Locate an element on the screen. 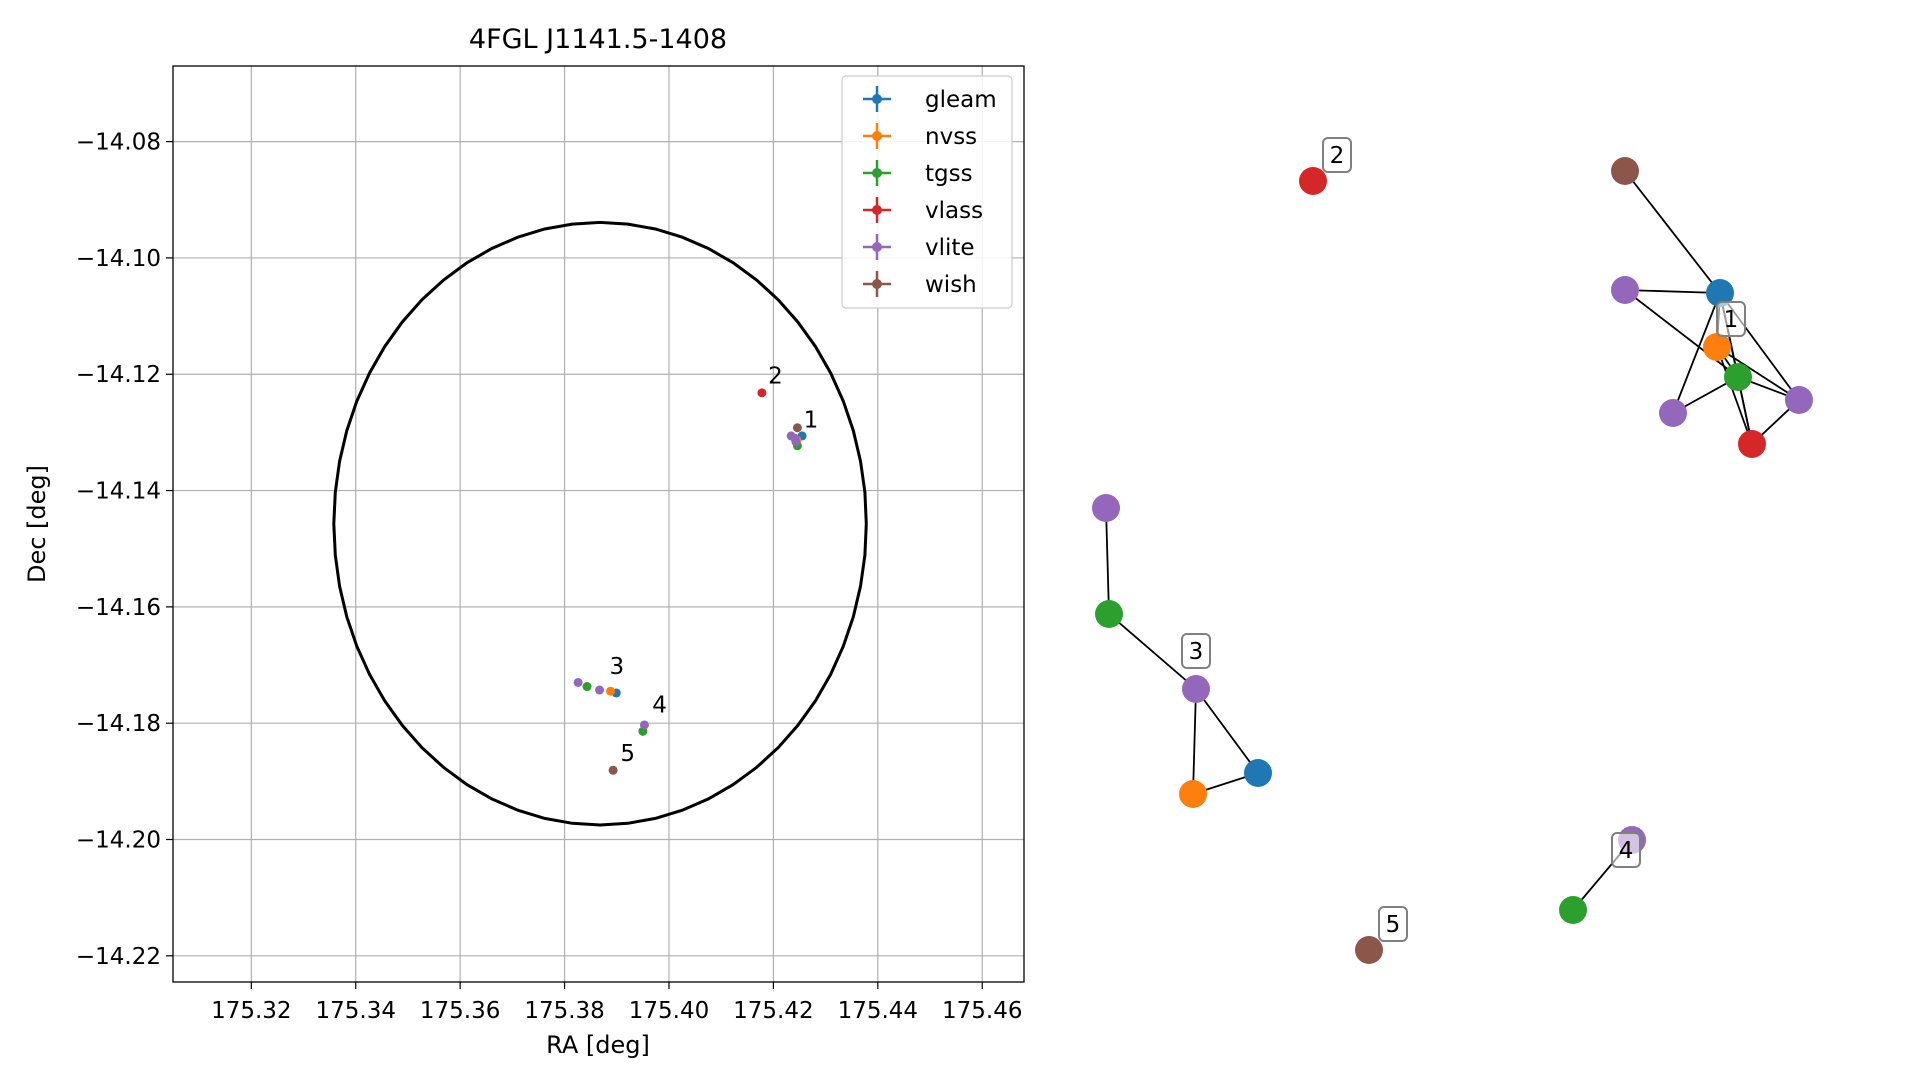  cluster-label-text: 2 is located at coordinates (1337, 156).